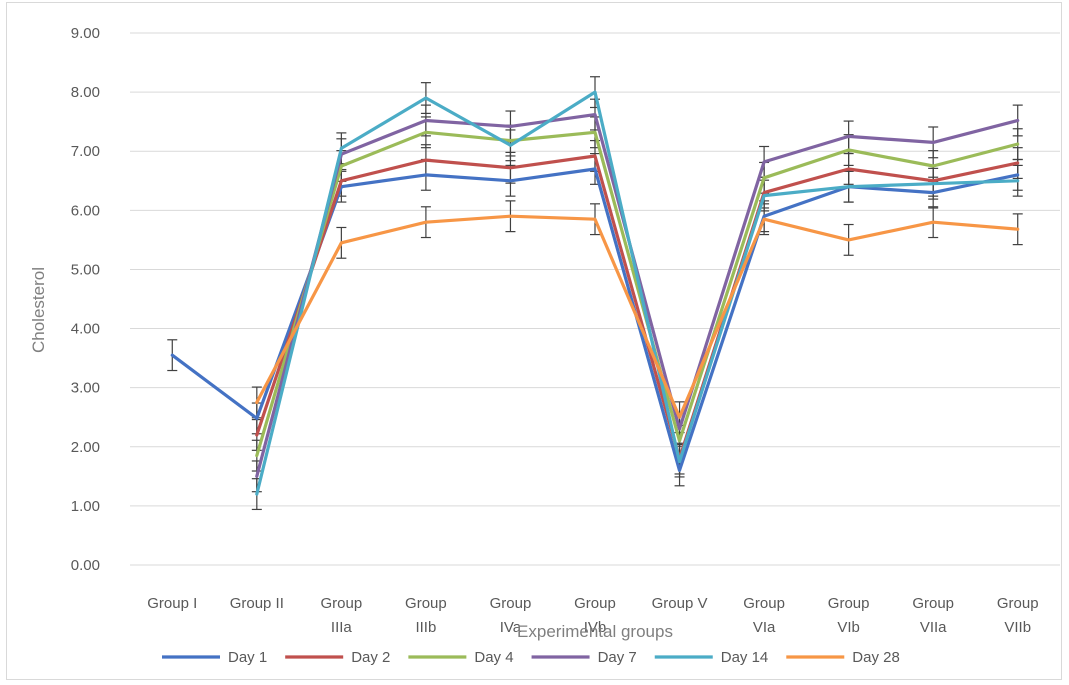 Image resolution: width=1069 pixels, height=685 pixels. Describe the element at coordinates (85, 92) in the screenshot. I see `y-tick-label: 8.00` at that location.